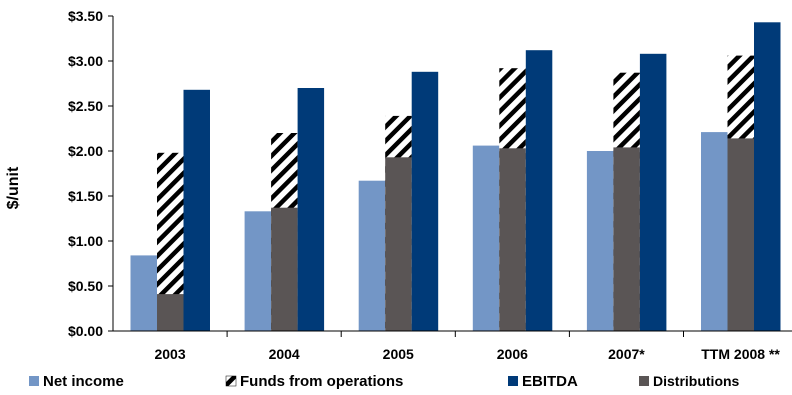  Describe the element at coordinates (83, 381) in the screenshot. I see `legend-label: Net income` at that location.